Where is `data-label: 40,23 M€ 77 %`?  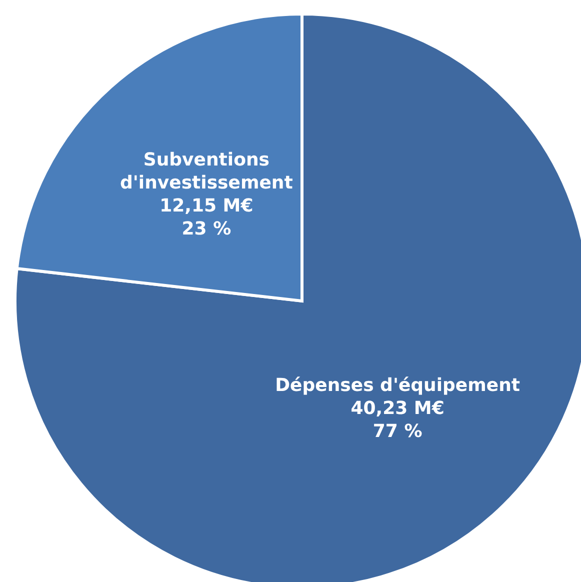 data-label: 40,23 M€ 77 % is located at coordinates (397, 420).